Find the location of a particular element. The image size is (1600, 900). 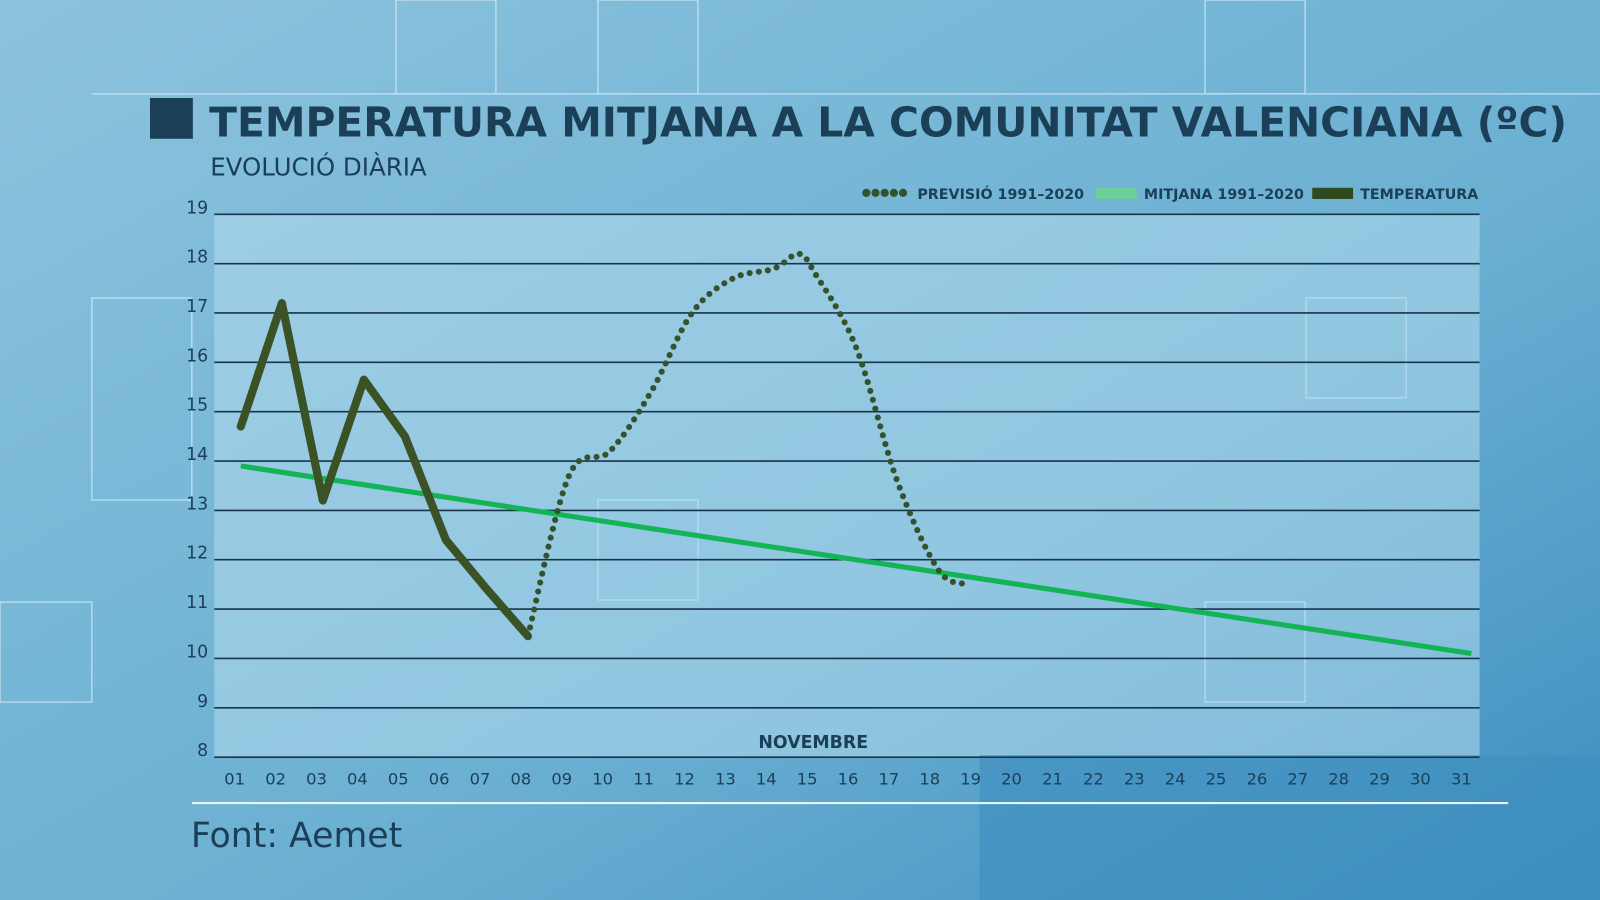

x-tick-label: 25 is located at coordinates (1216, 779).